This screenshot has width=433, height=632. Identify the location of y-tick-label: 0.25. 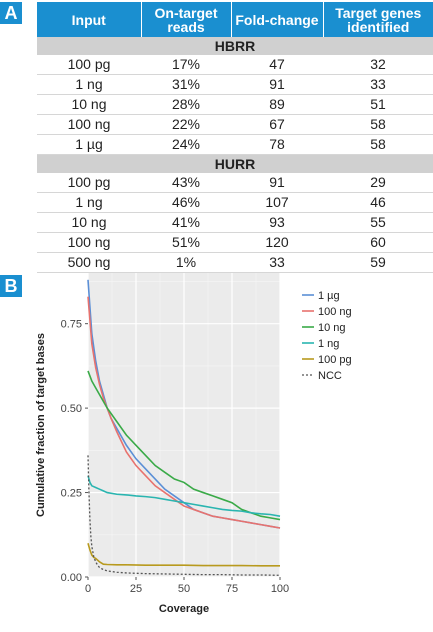
(71, 494).